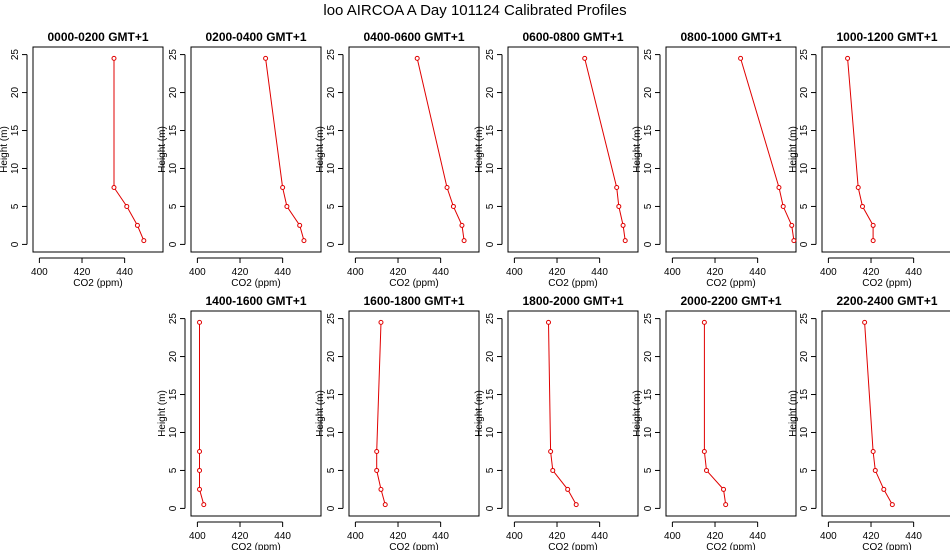 The height and width of the screenshot is (550, 950). I want to click on panel-title: 1000-1200 GMT+1, so click(886, 37).